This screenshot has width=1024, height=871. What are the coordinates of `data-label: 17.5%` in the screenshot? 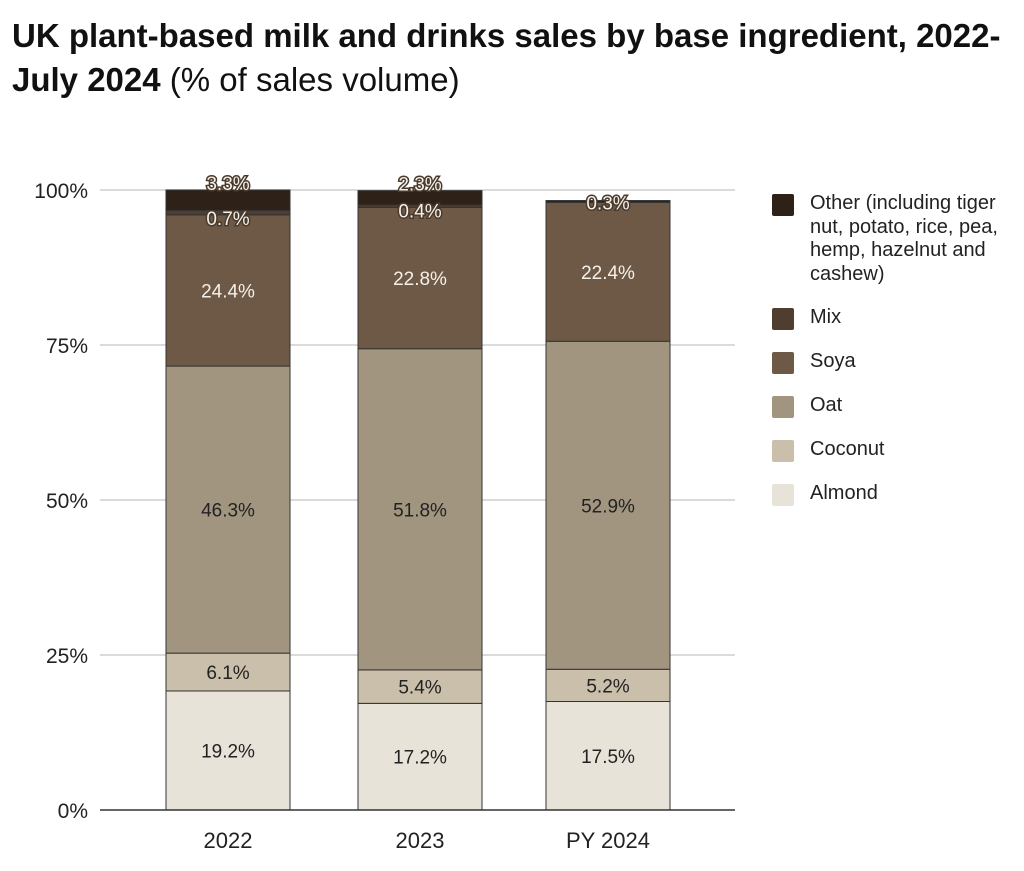 It's located at (608, 757).